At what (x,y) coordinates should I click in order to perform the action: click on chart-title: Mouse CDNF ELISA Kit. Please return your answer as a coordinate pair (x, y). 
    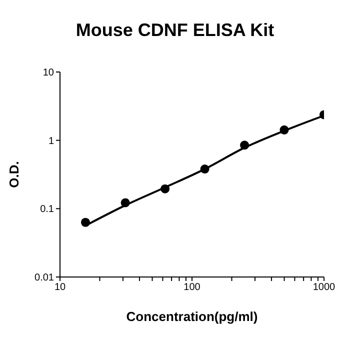
    Looking at the image, I should click on (175, 30).